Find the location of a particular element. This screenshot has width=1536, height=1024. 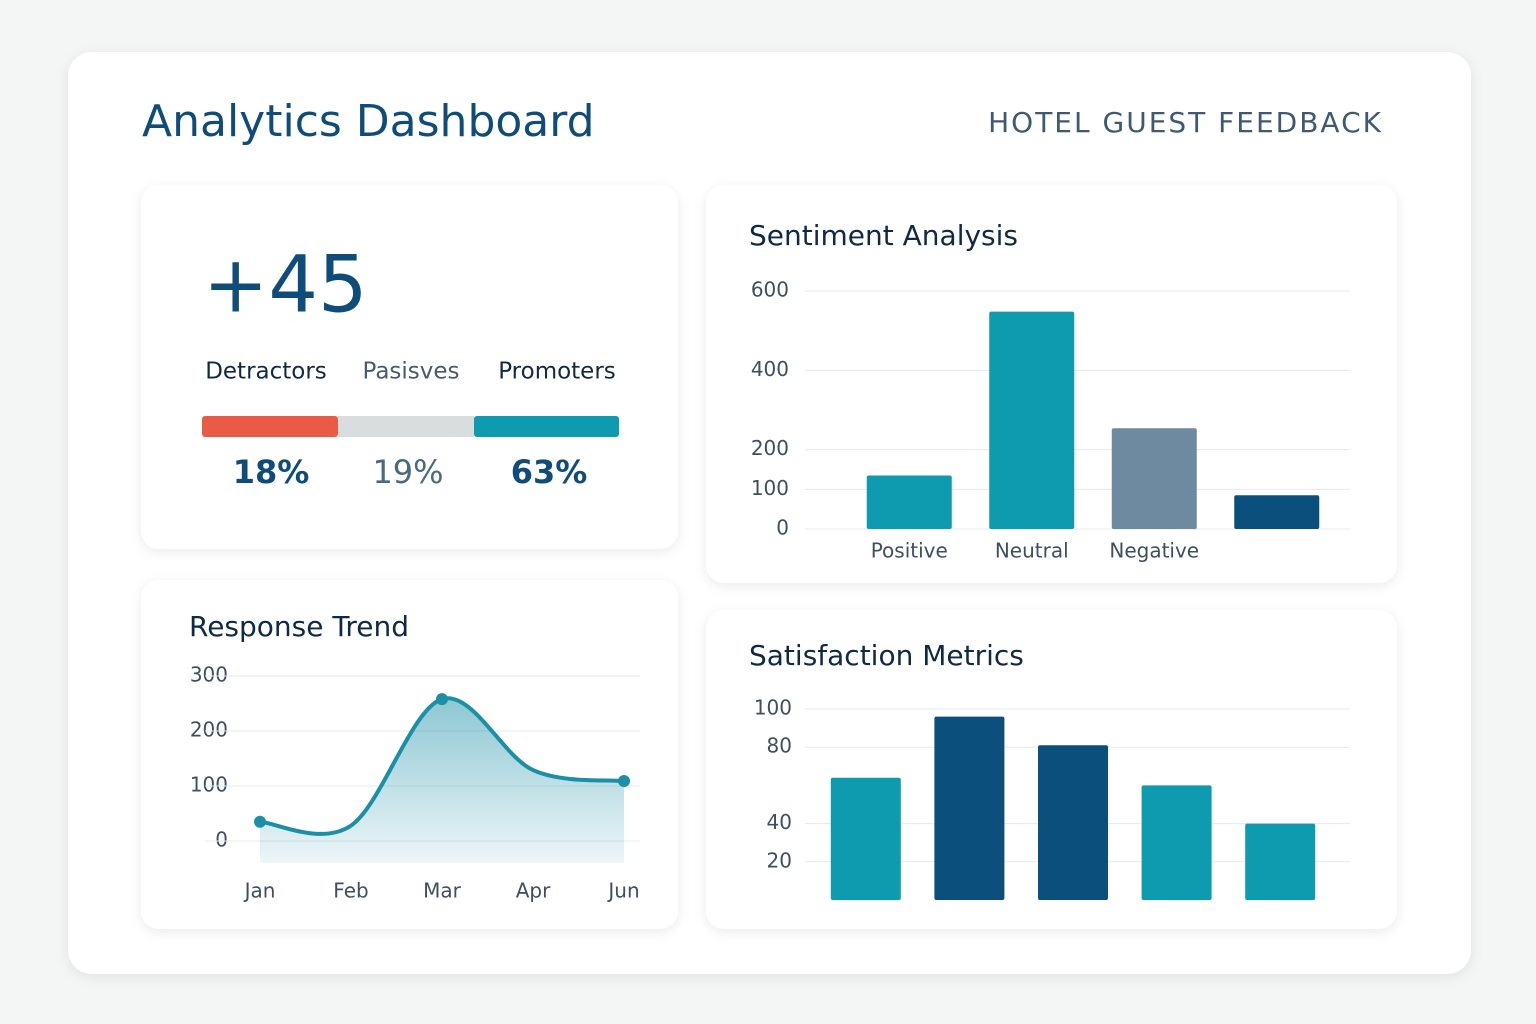

segment-label: Detractors is located at coordinates (266, 372).